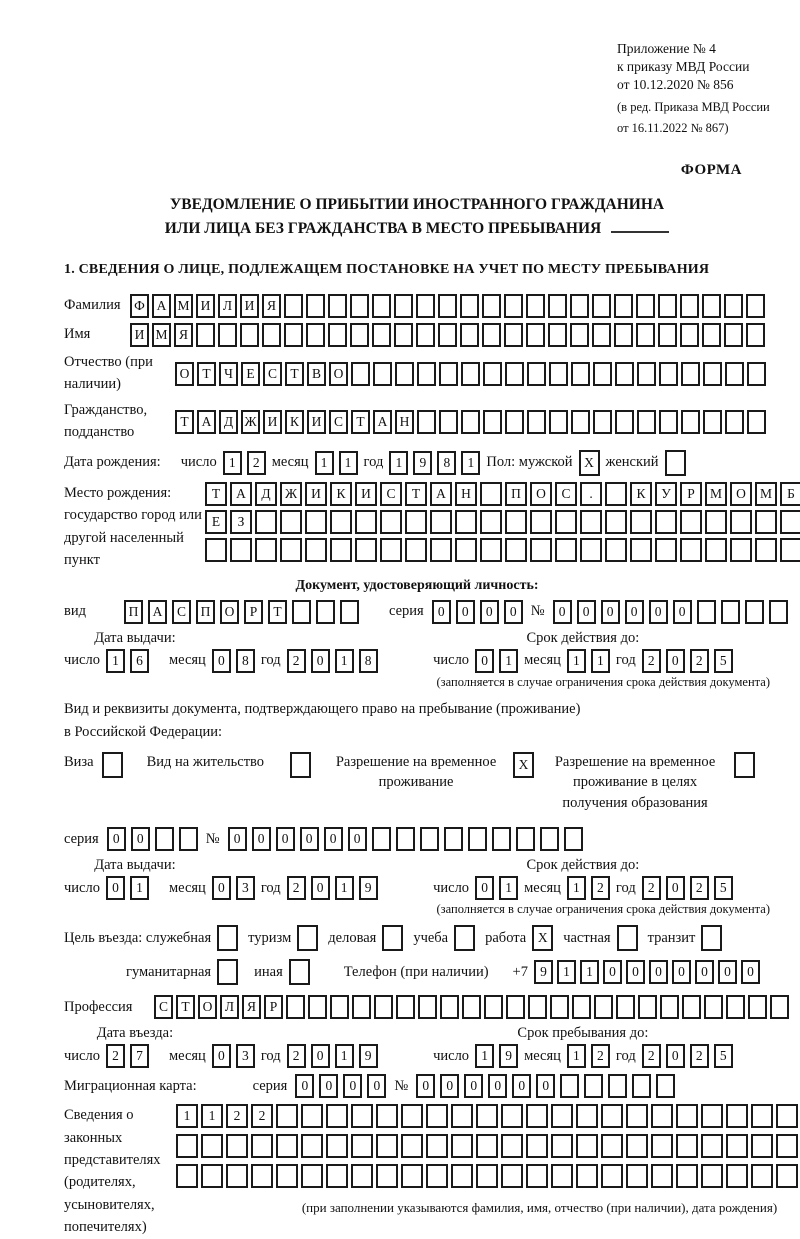  Describe the element at coordinates (181, 611) in the screenshot. I see `doc-kind-cell: С` at that location.